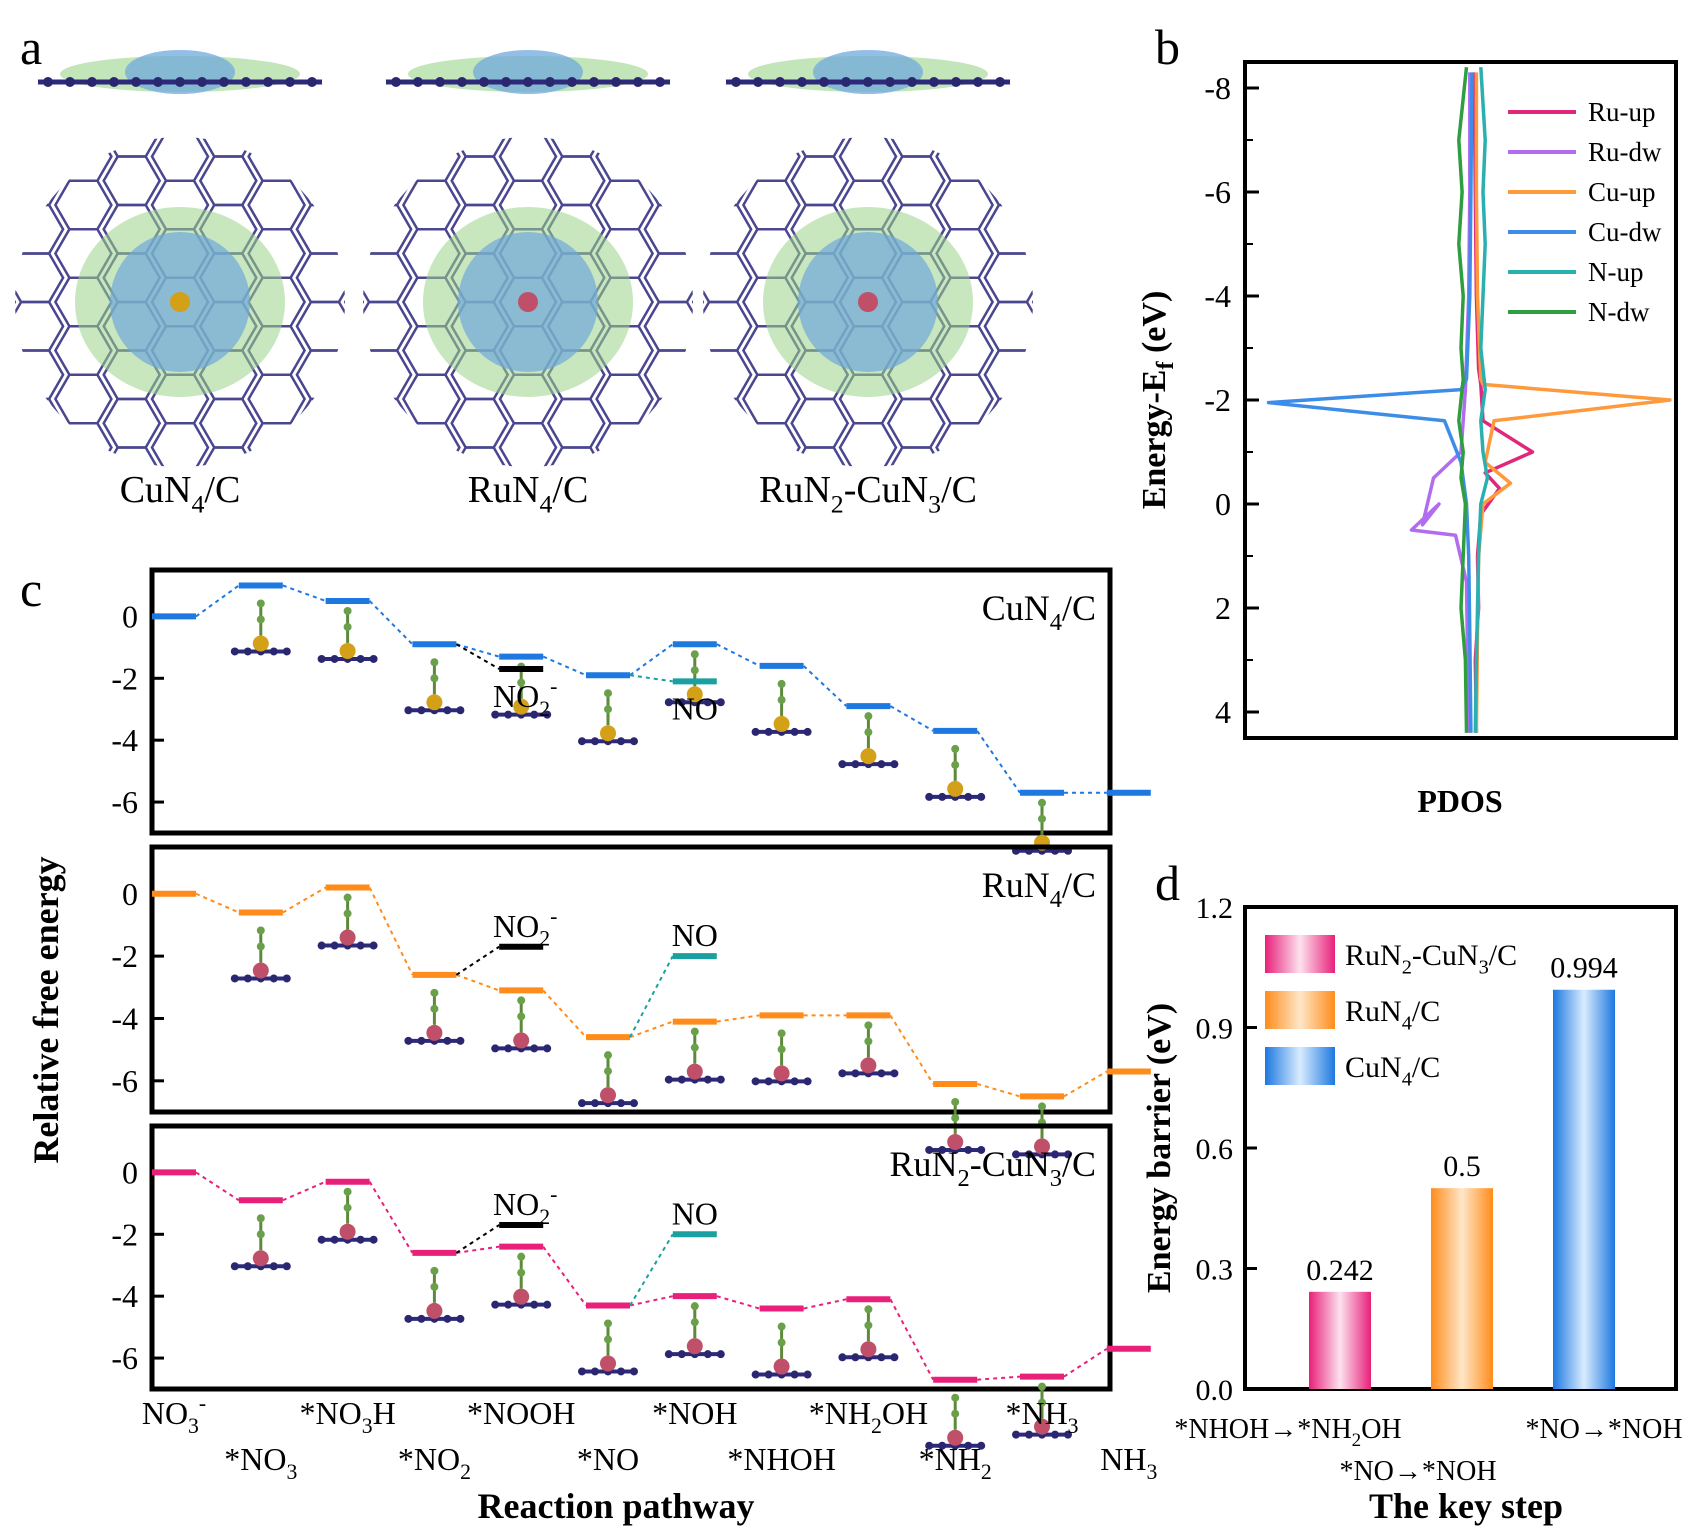 The height and width of the screenshot is (1536, 1706). Describe the element at coordinates (1223, 504) in the screenshot. I see `pdos-ytick-label: 0` at that location.